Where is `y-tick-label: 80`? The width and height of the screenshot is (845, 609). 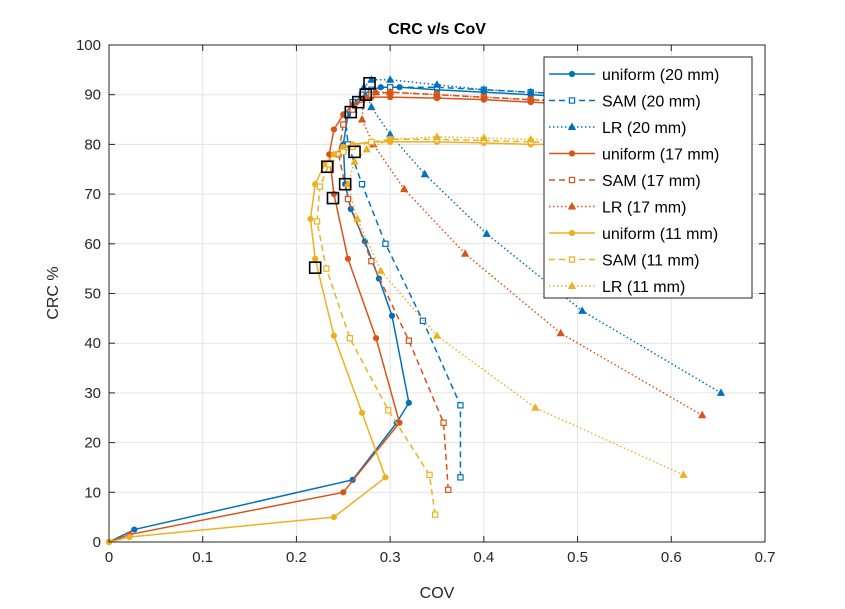
y-tick-label: 80 is located at coordinates (92, 144).